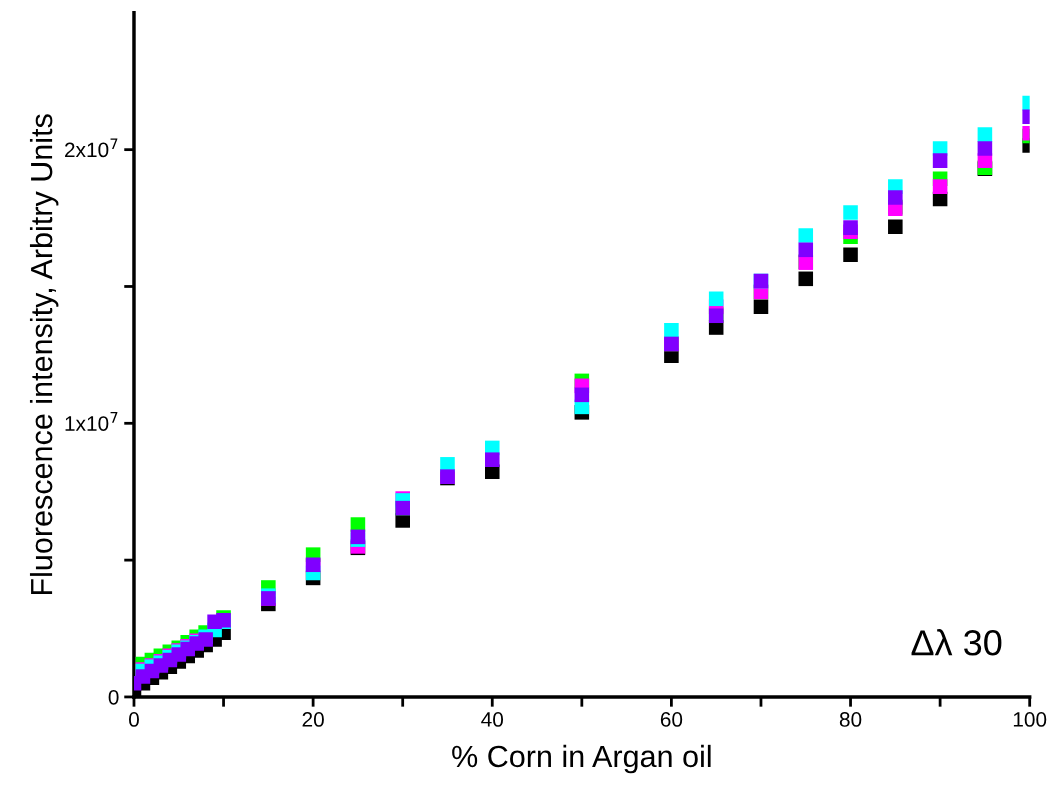  What do you see at coordinates (91, 421) in the screenshot?
I see `y-tick-label: 1x10$^{7}$` at bounding box center [91, 421].